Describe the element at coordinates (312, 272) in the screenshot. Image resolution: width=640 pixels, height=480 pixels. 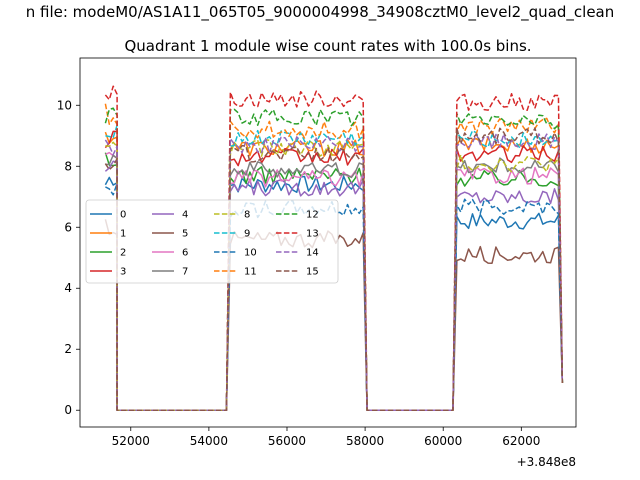
I see `legend-label-15: 15` at that location.